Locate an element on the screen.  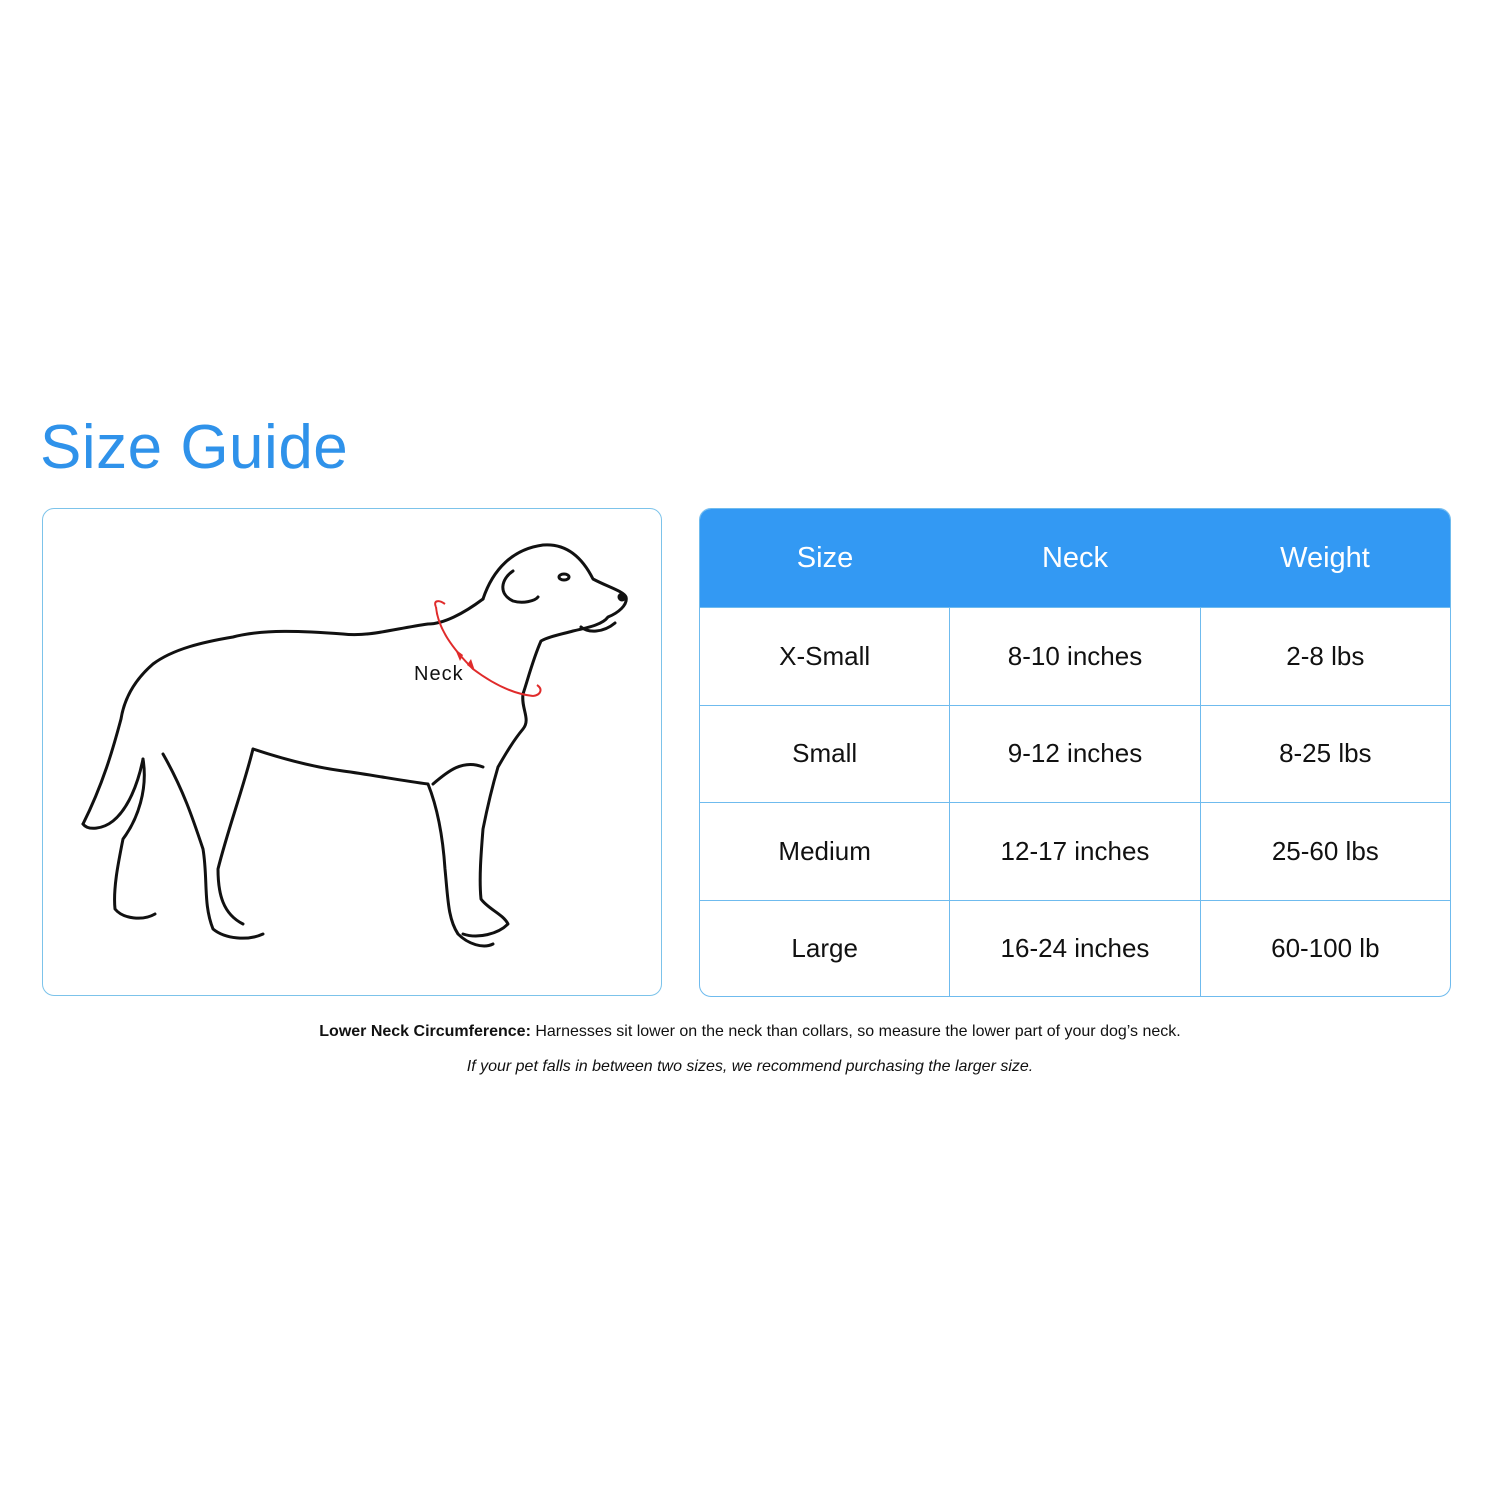
cell-neck: 16-24 inches is located at coordinates (1074, 948).